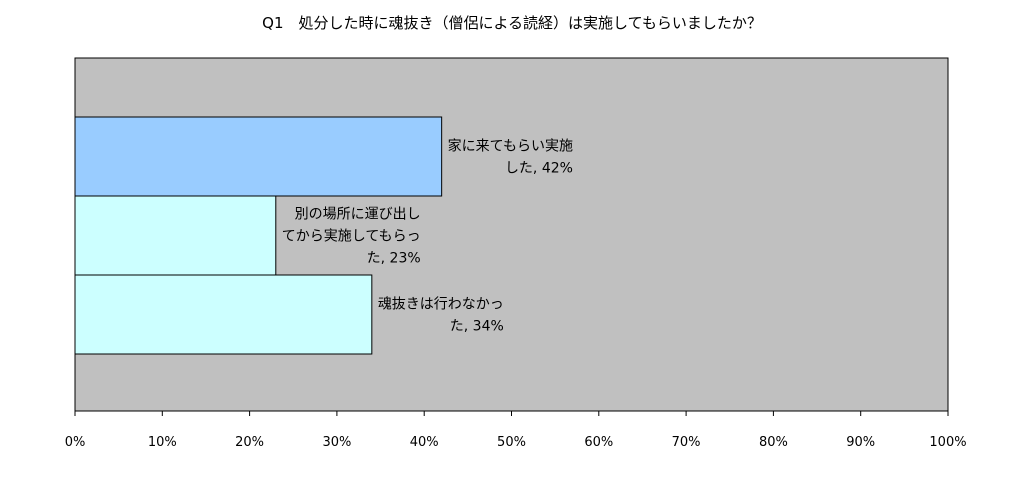 The height and width of the screenshot is (487, 1024). Describe the element at coordinates (358, 215) in the screenshot. I see `data-label-line: 別の場所に運び出し` at that location.